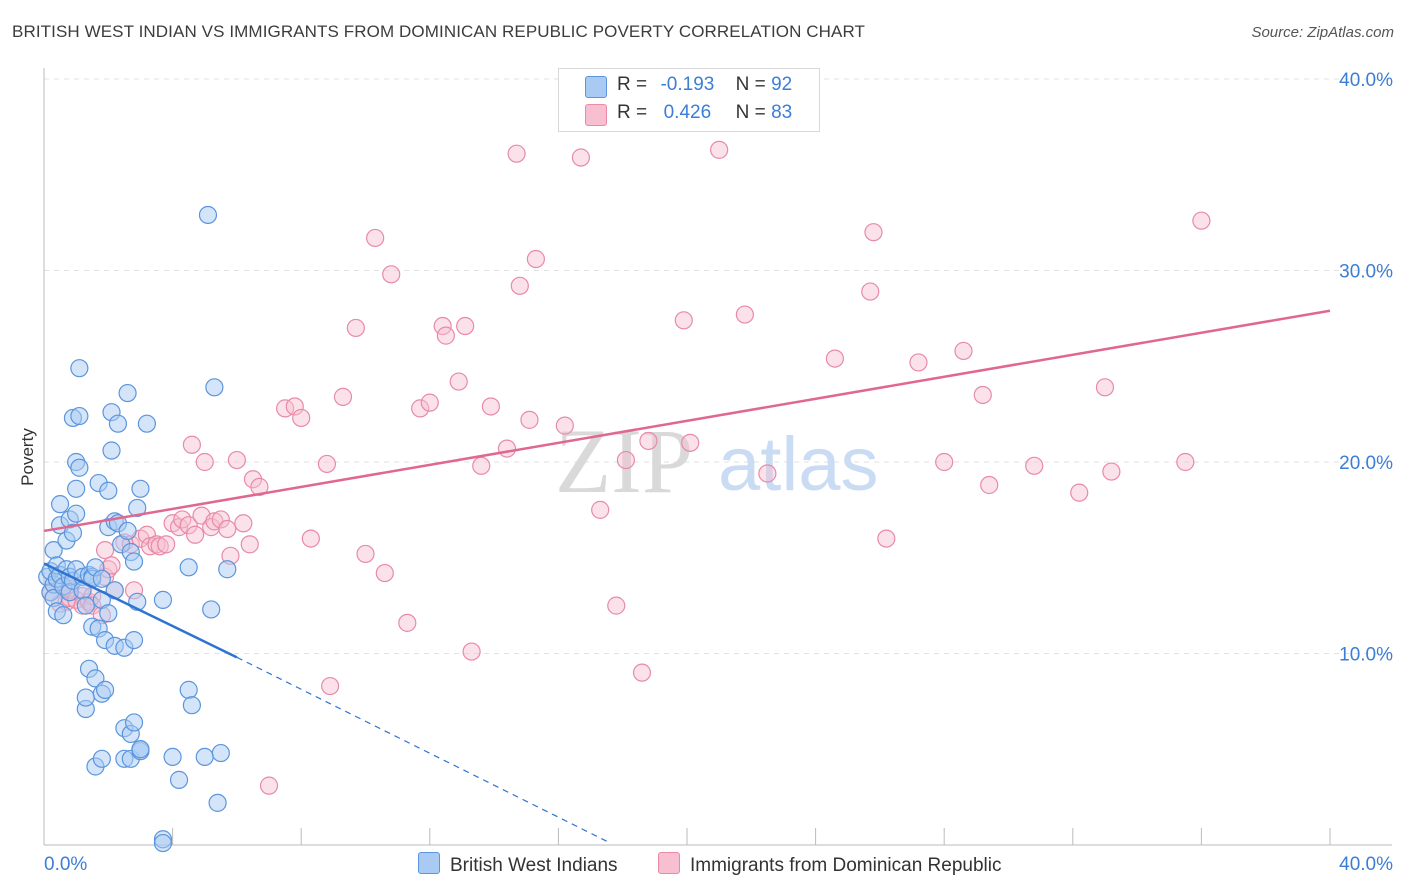  What do you see at coordinates (846, 865) in the screenshot?
I see `bottom-legend-label-pink: Immigrants from Dominican Republic` at bounding box center [846, 865].